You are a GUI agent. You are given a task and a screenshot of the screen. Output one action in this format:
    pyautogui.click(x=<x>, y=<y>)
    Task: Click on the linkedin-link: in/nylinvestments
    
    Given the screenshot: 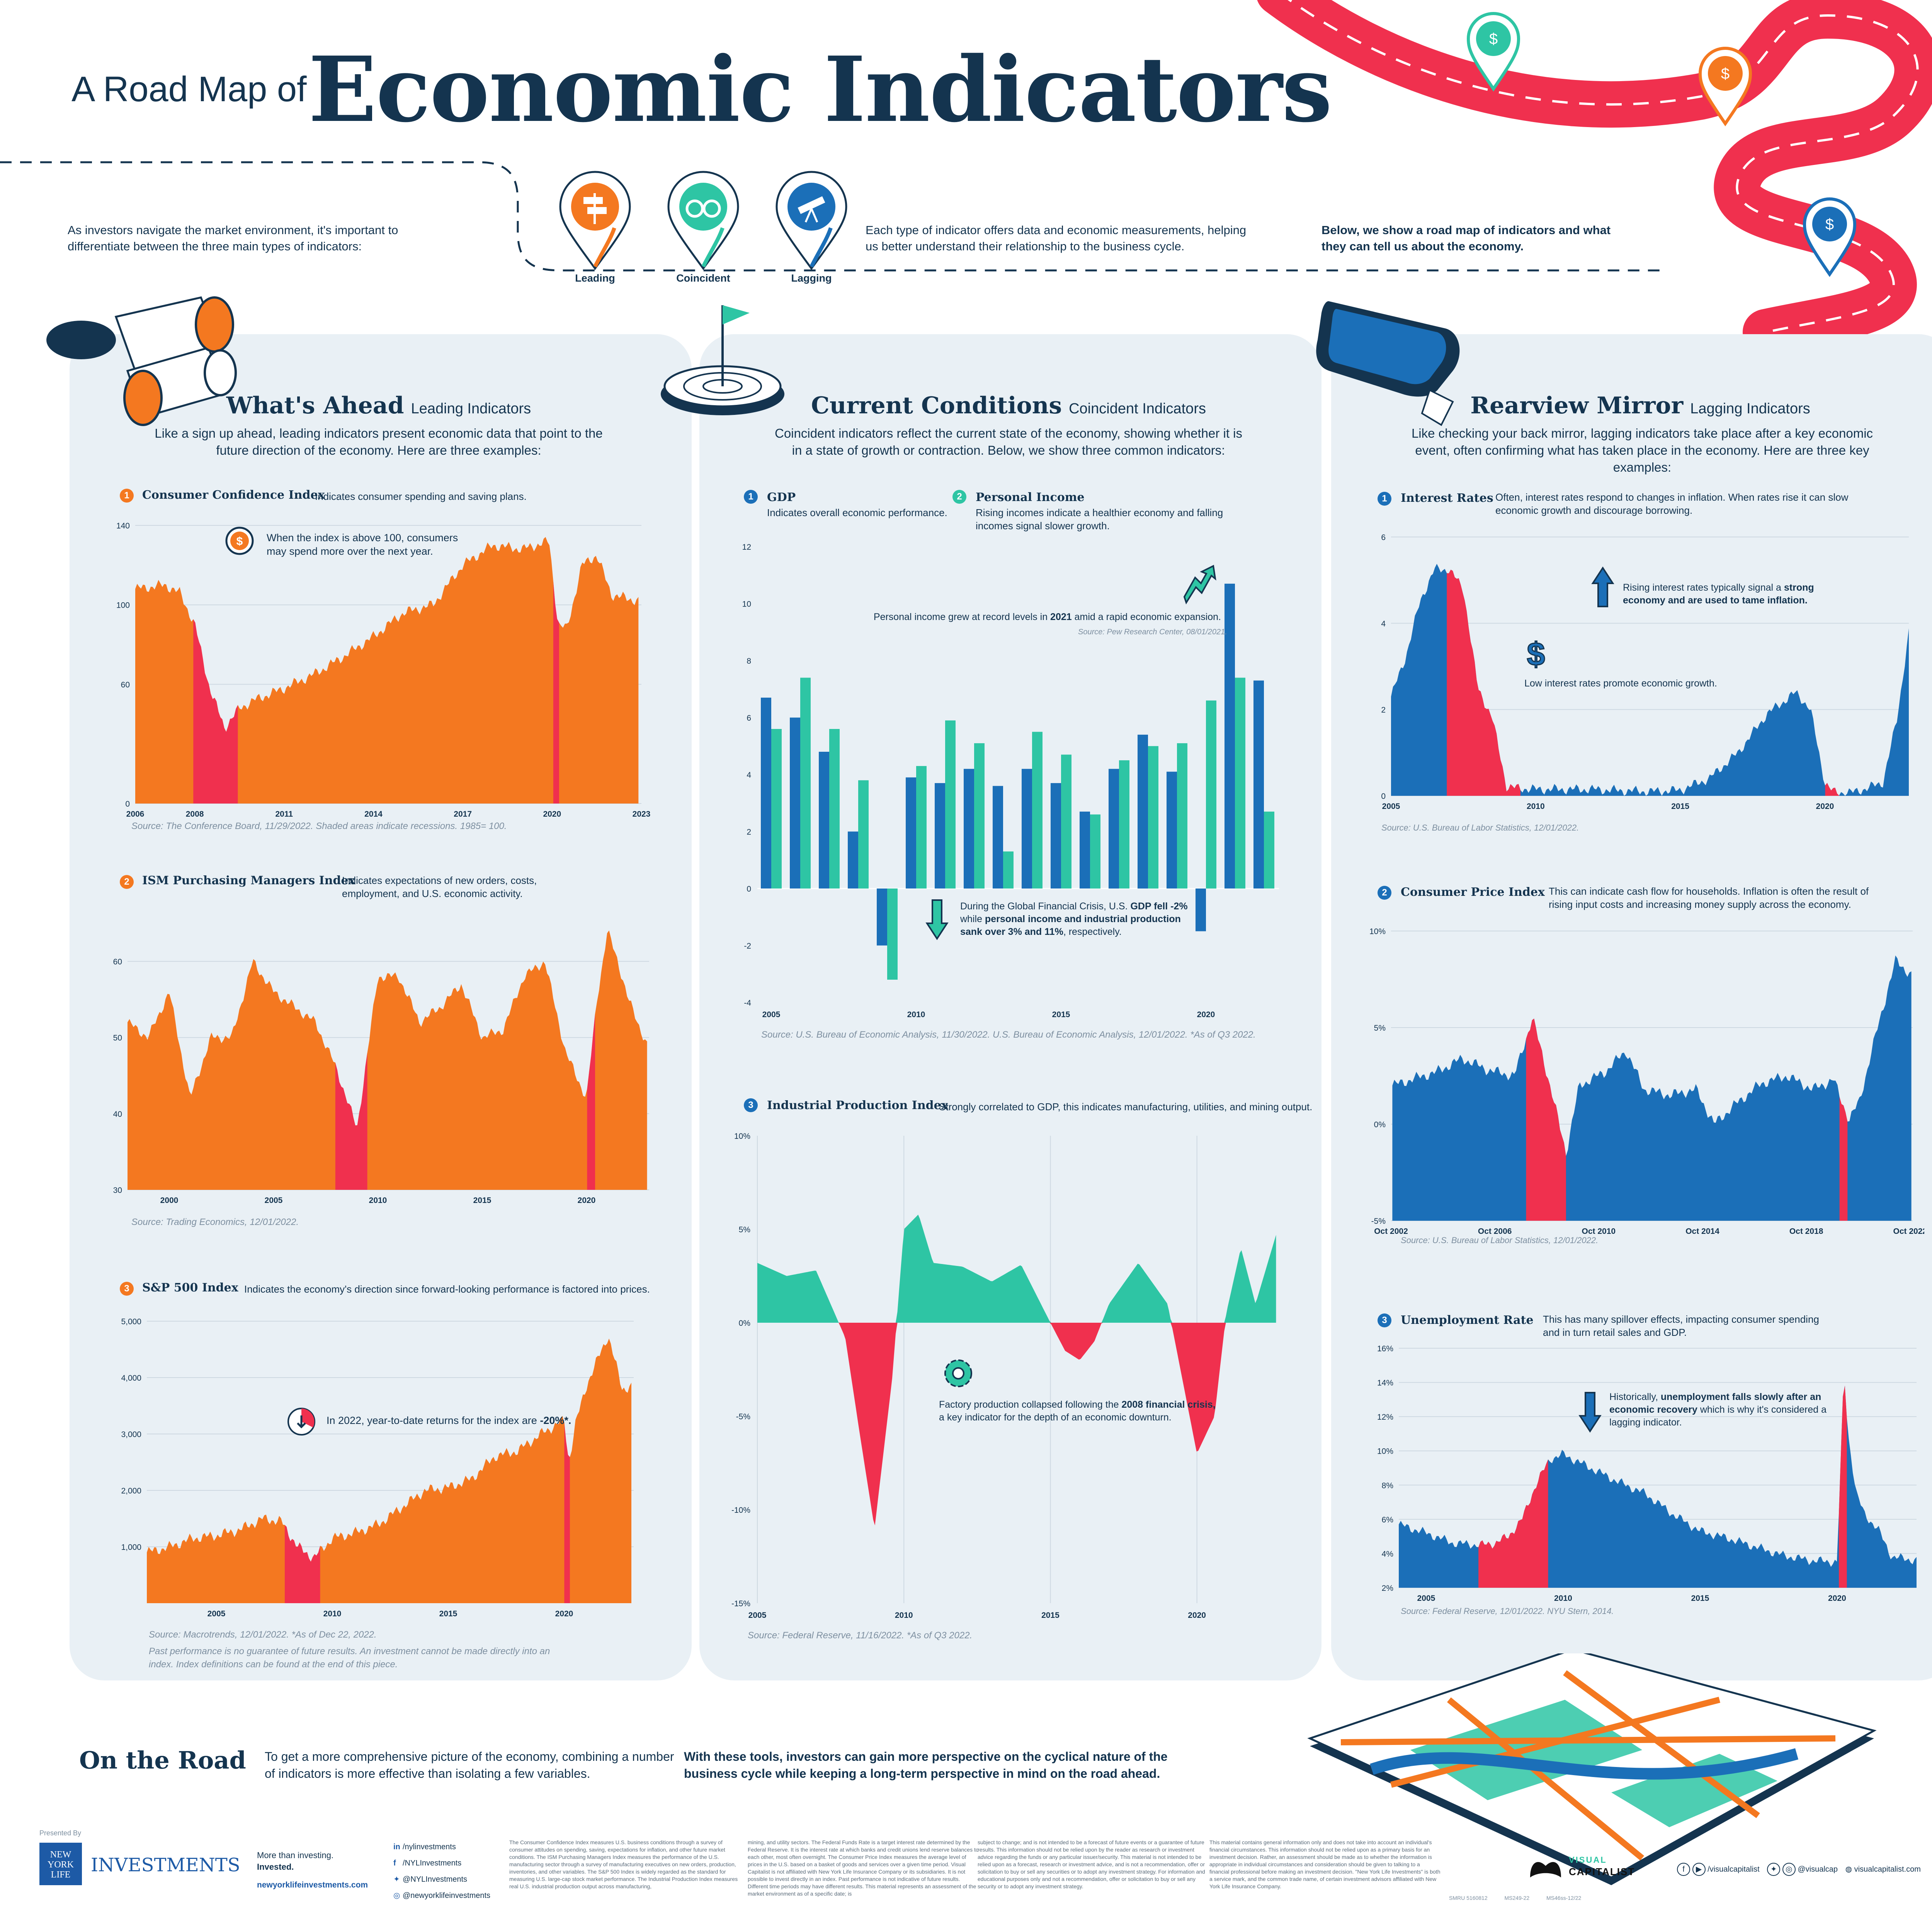 What is the action you would take?
    pyautogui.click(x=442, y=1847)
    